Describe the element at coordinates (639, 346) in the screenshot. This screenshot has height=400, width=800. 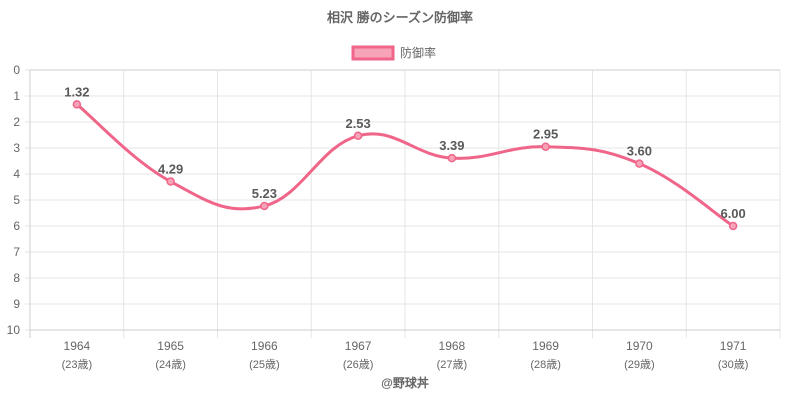
I see `x-tick-label: 1970` at that location.